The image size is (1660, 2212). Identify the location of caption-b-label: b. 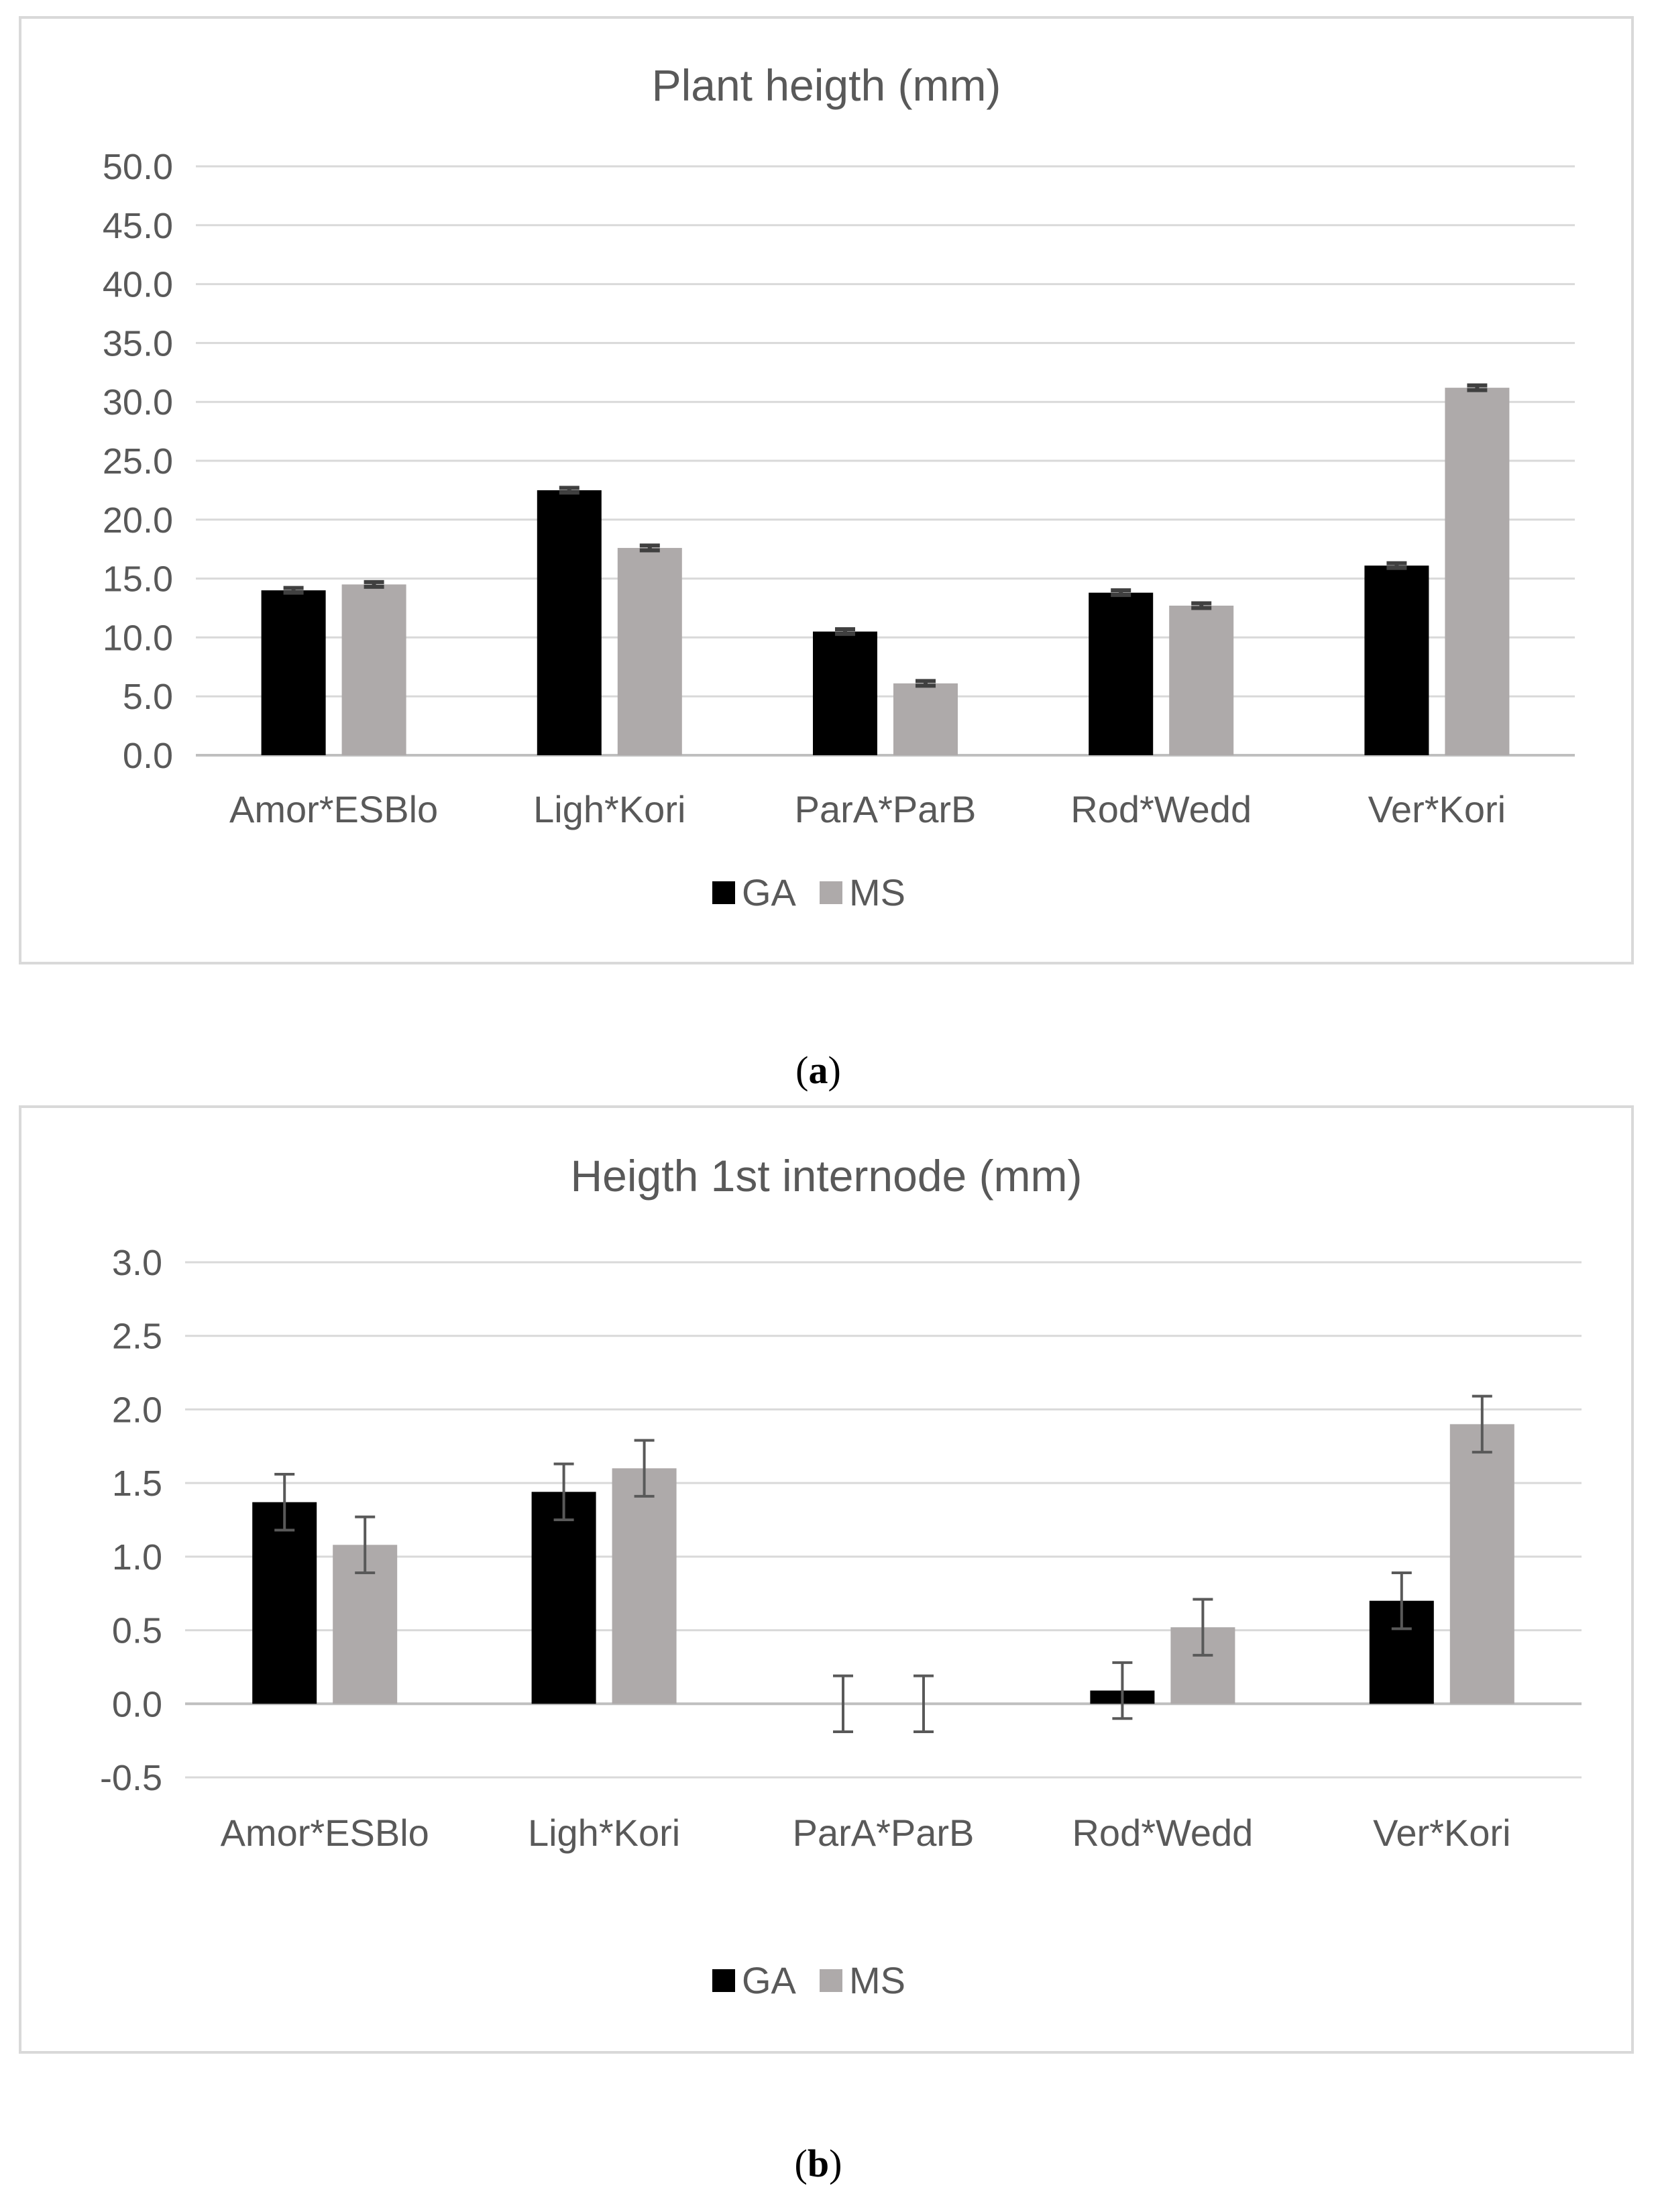
(818, 2163).